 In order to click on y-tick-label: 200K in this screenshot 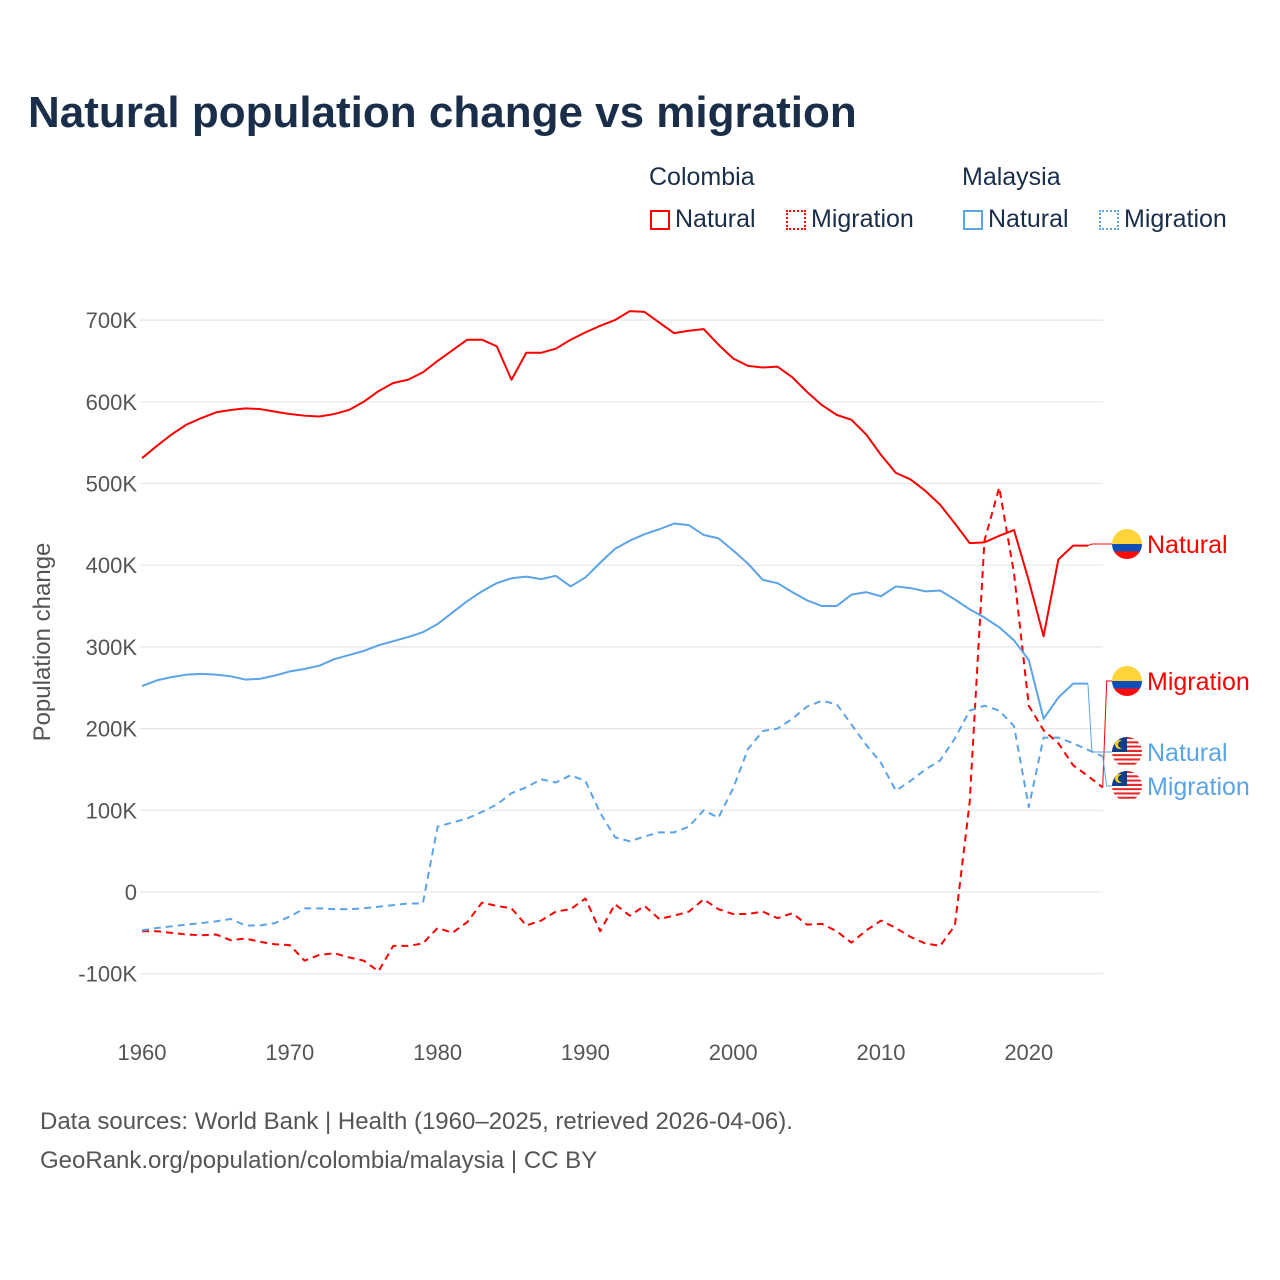, I will do `click(112, 729)`.